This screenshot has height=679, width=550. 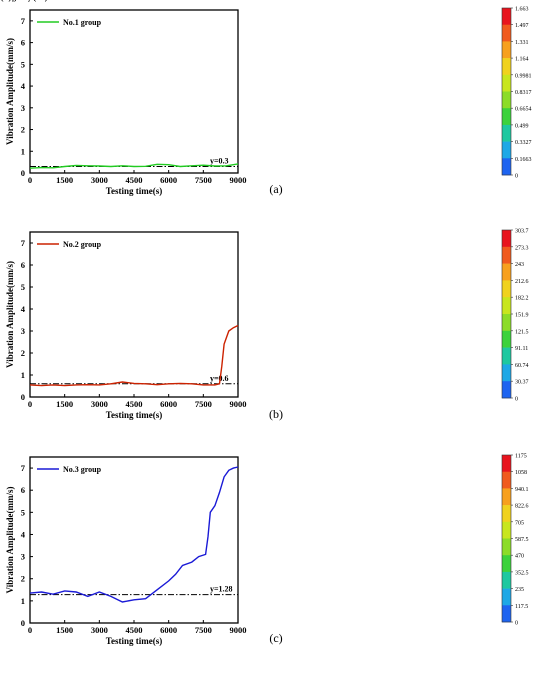 I want to click on legend-label: No.2 group, so click(x=82, y=244).